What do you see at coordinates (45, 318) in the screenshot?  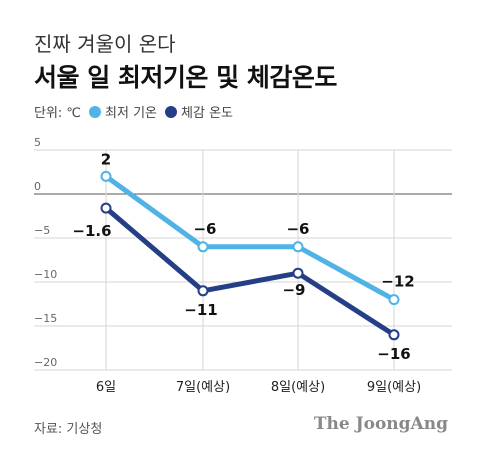 I see `y-tick-label: −15` at bounding box center [45, 318].